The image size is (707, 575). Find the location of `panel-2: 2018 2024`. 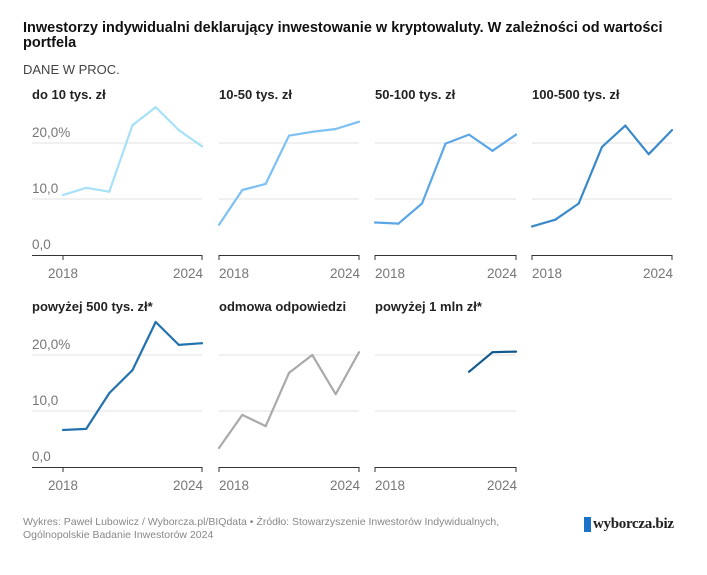

panel-2: 2018 2024 is located at coordinates (289, 200).